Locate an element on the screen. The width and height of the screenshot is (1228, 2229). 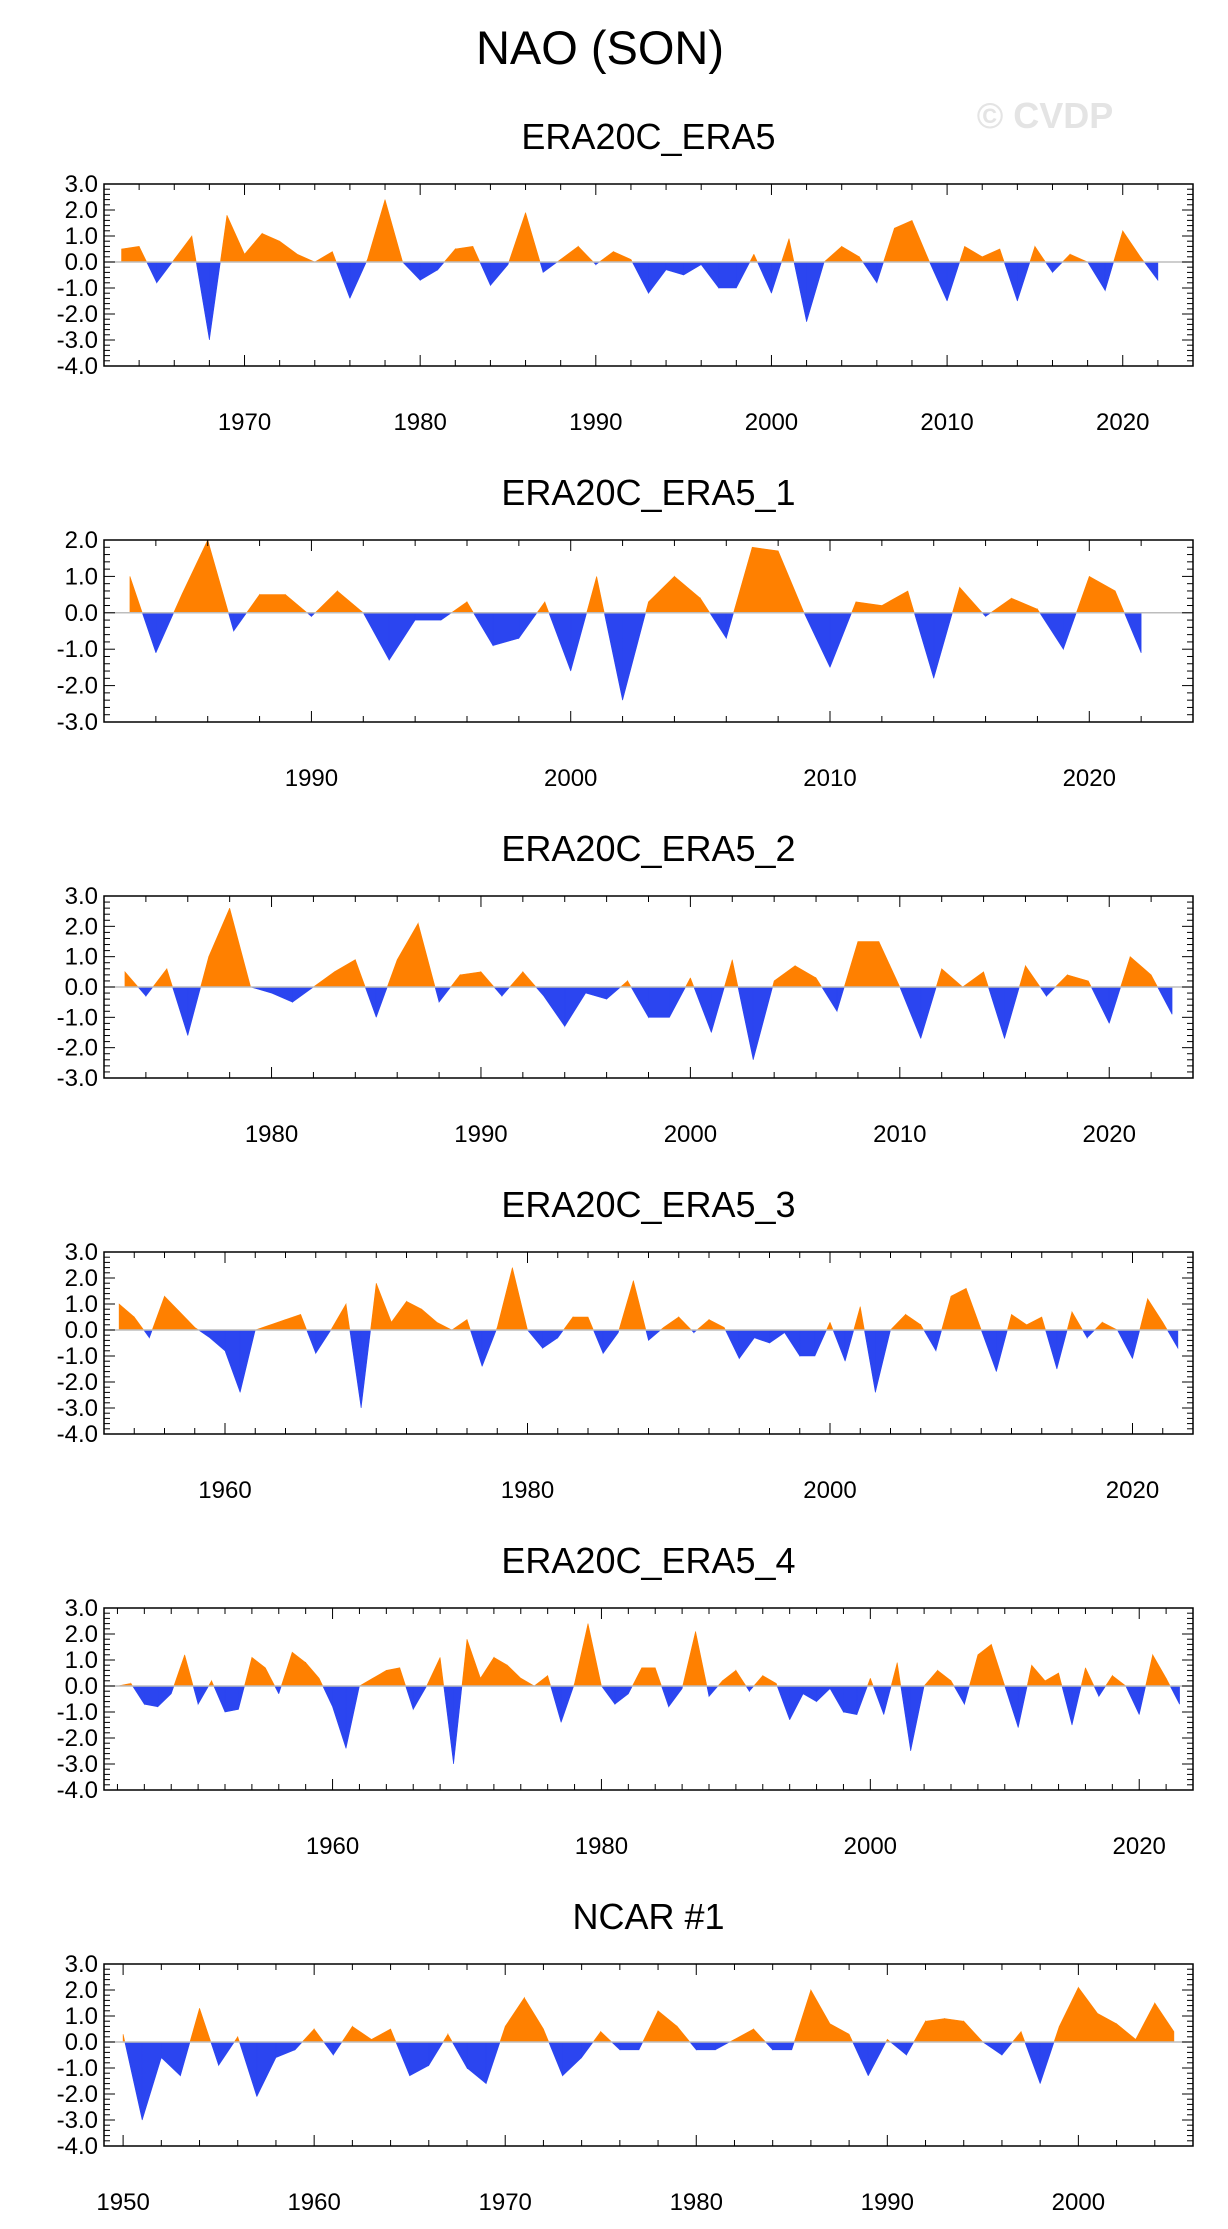
figure-title: NAO (SON) is located at coordinates (600, 47).